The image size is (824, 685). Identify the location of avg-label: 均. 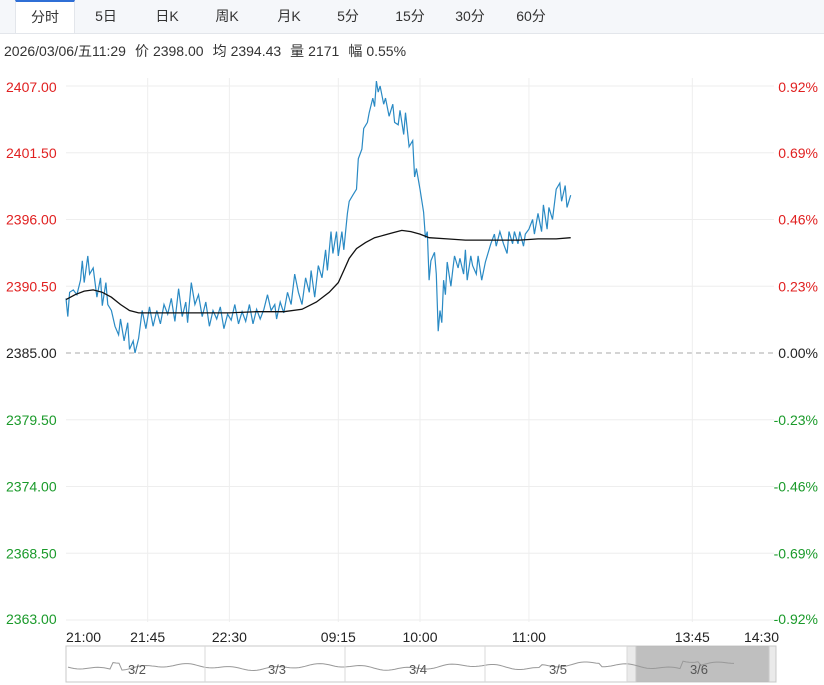
(219, 51).